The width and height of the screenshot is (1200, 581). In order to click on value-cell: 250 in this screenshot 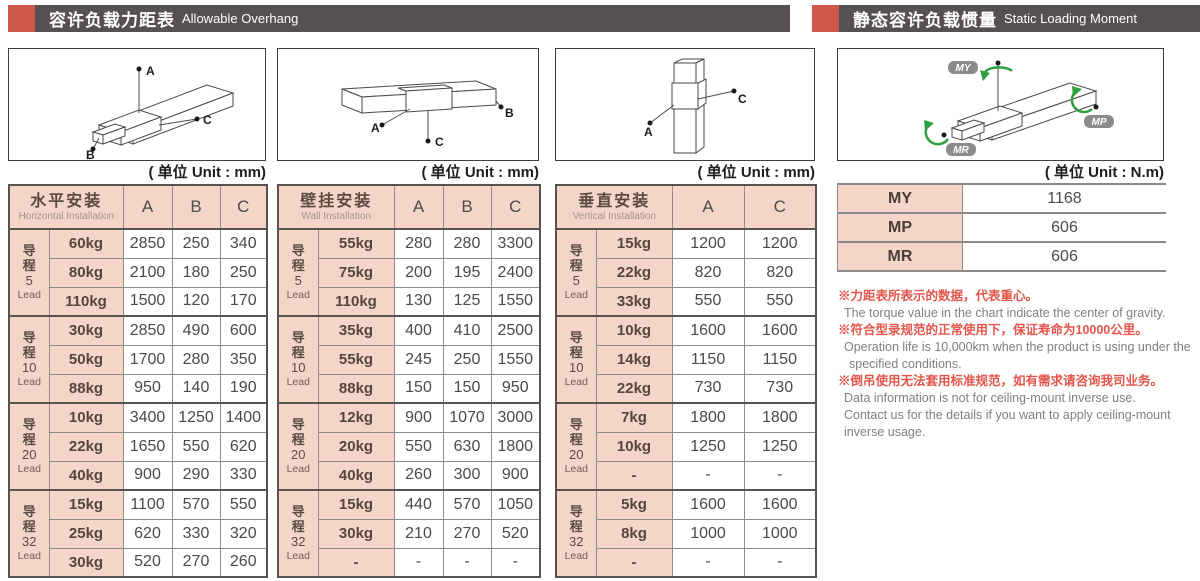, I will do `click(196, 243)`.